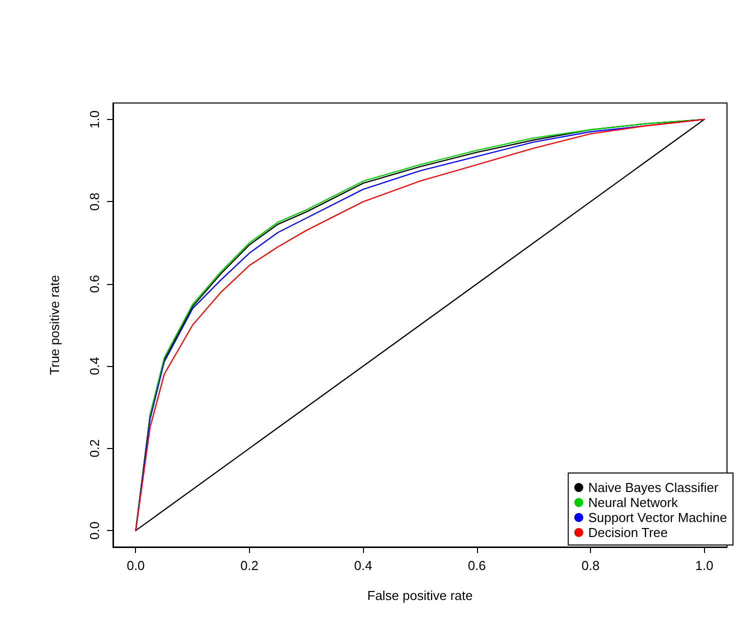  Describe the element at coordinates (249, 565) in the screenshot. I see `x-tick-label: 0.2` at that location.